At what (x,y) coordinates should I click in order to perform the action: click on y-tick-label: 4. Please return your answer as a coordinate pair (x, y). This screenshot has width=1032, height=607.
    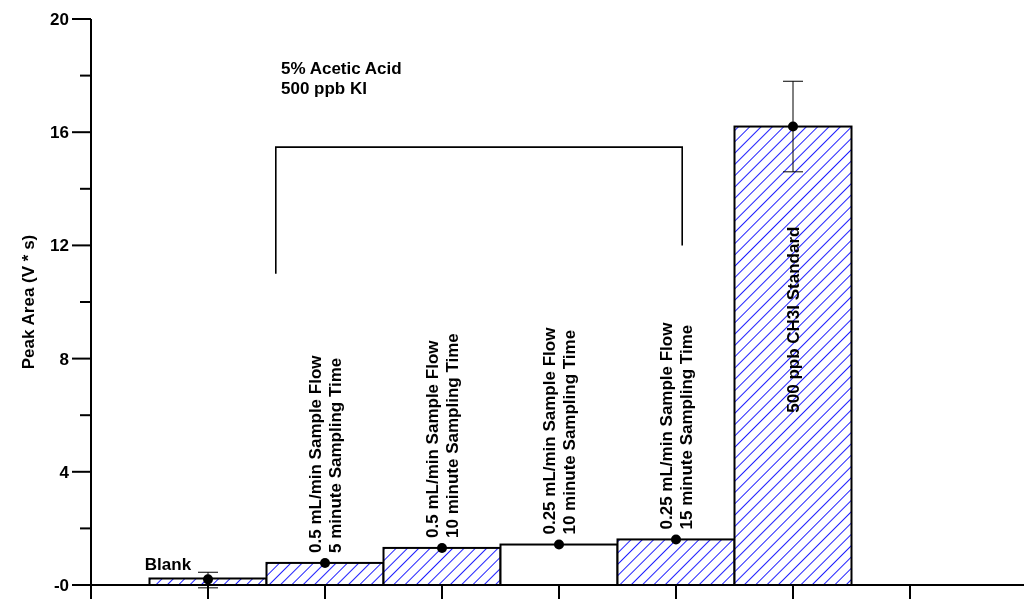
    Looking at the image, I should click on (64, 472).